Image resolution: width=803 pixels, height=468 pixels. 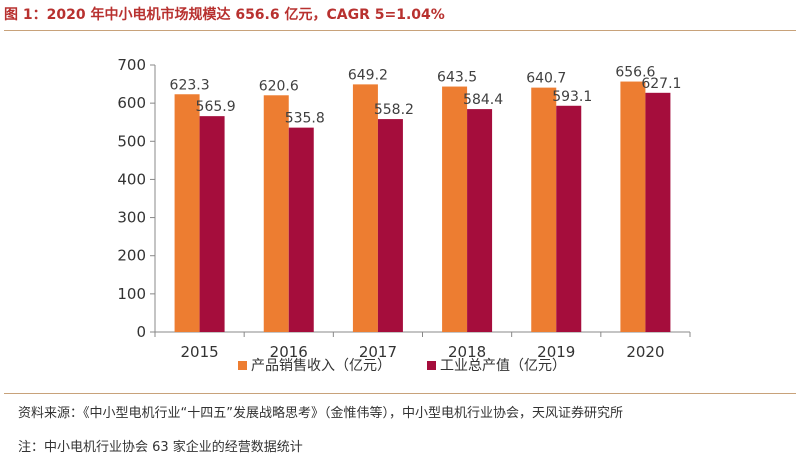 What do you see at coordinates (131, 256) in the screenshot?
I see `y-tick-label: 200` at bounding box center [131, 256].